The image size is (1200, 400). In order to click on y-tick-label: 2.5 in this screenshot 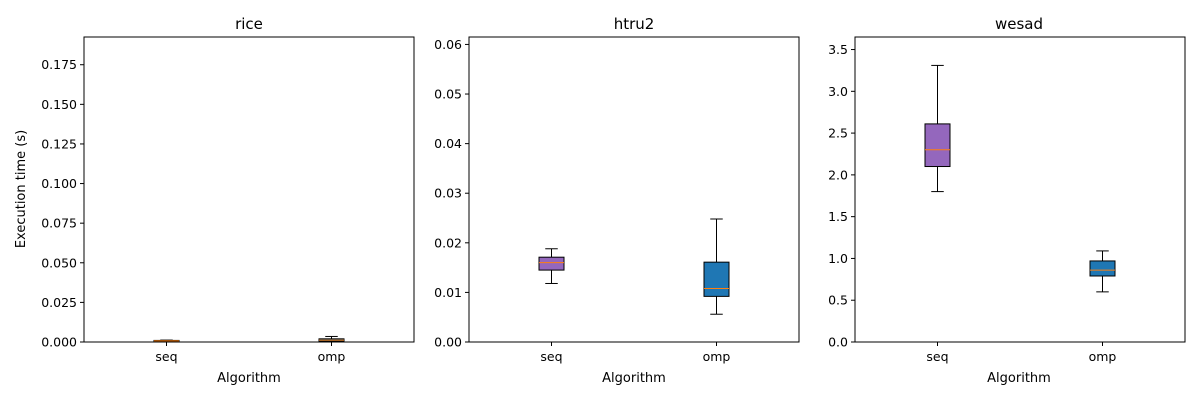, I will do `click(838, 133)`.